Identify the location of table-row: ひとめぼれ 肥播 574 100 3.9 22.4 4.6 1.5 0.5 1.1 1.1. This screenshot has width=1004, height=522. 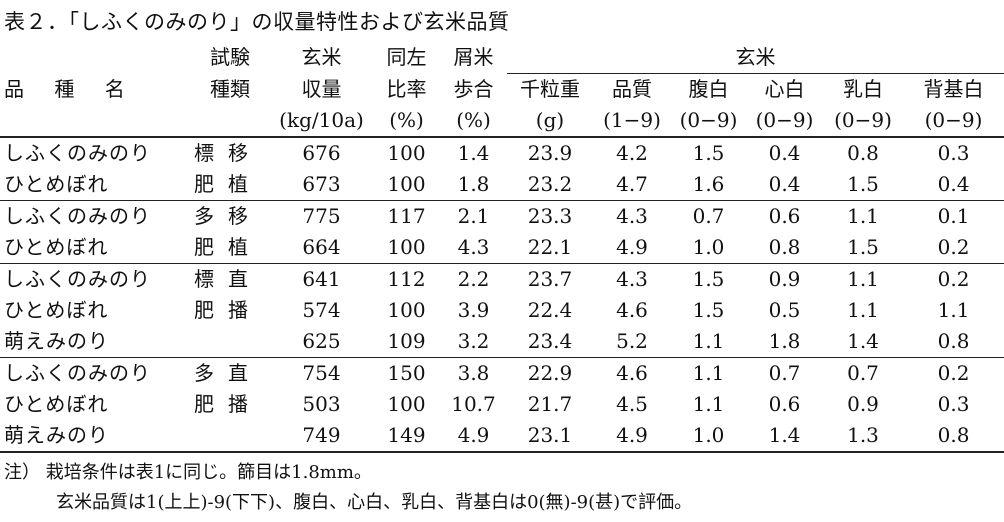
(502, 310).